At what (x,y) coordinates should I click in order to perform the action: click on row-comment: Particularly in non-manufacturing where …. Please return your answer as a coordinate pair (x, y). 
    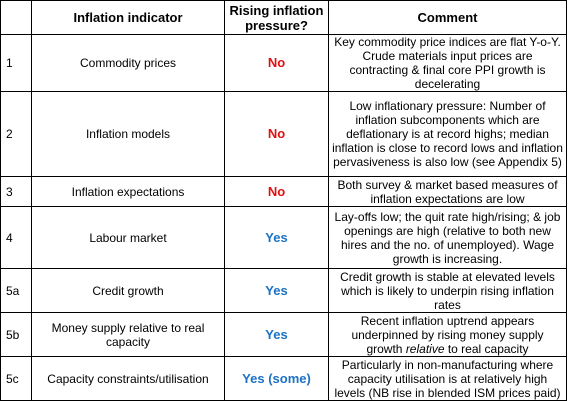
    Looking at the image, I should click on (447, 378).